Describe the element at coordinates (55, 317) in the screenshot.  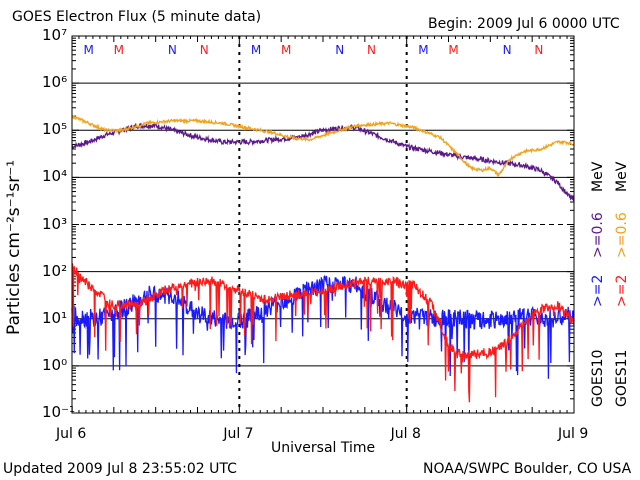
I see `y-tick-label: 10¹` at that location.